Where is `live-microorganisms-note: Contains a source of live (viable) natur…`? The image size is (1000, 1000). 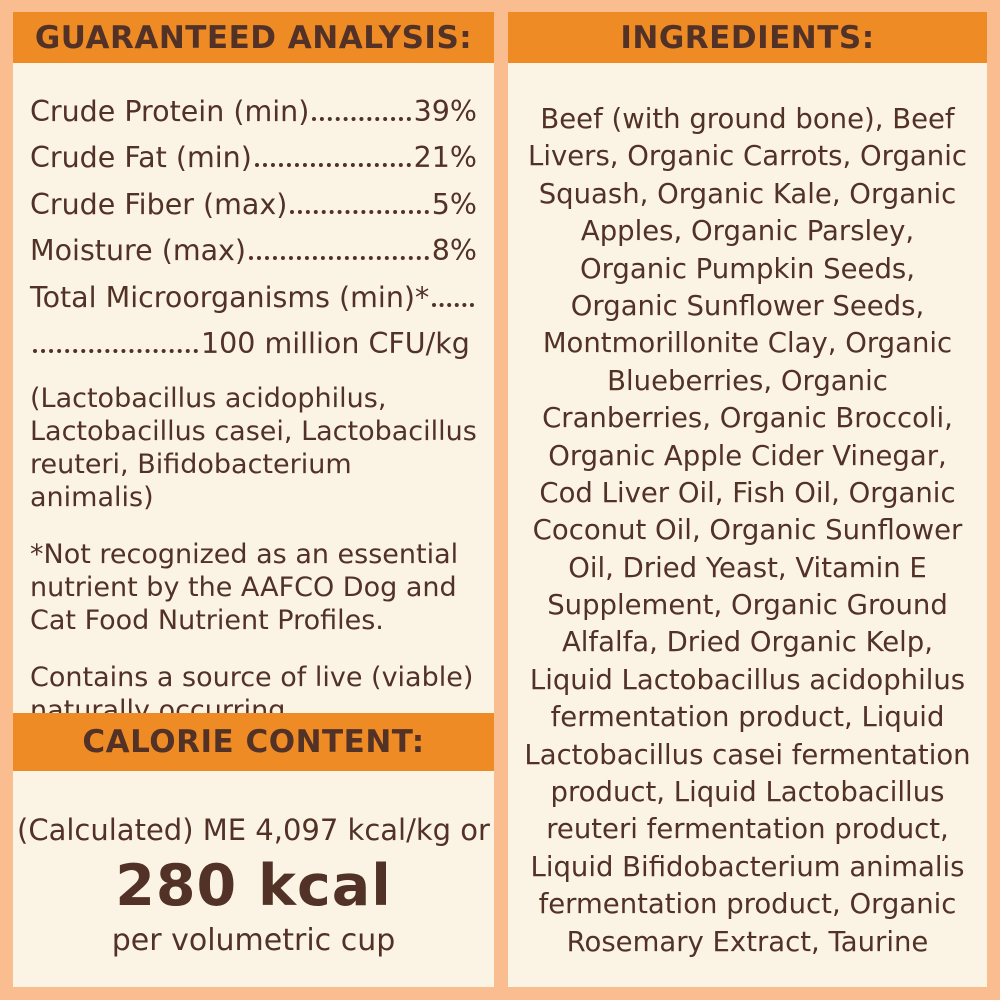
live-microorganisms-note: Contains a source of live (viable) natur… is located at coordinates (252, 687).